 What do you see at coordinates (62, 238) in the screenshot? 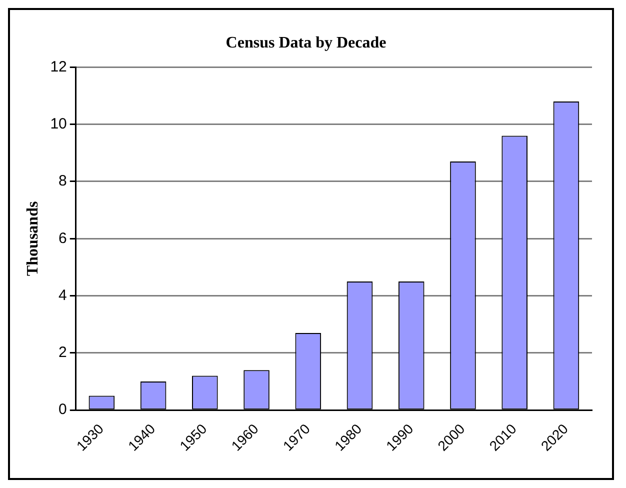
I see `y-tick-label: 6` at bounding box center [62, 238].